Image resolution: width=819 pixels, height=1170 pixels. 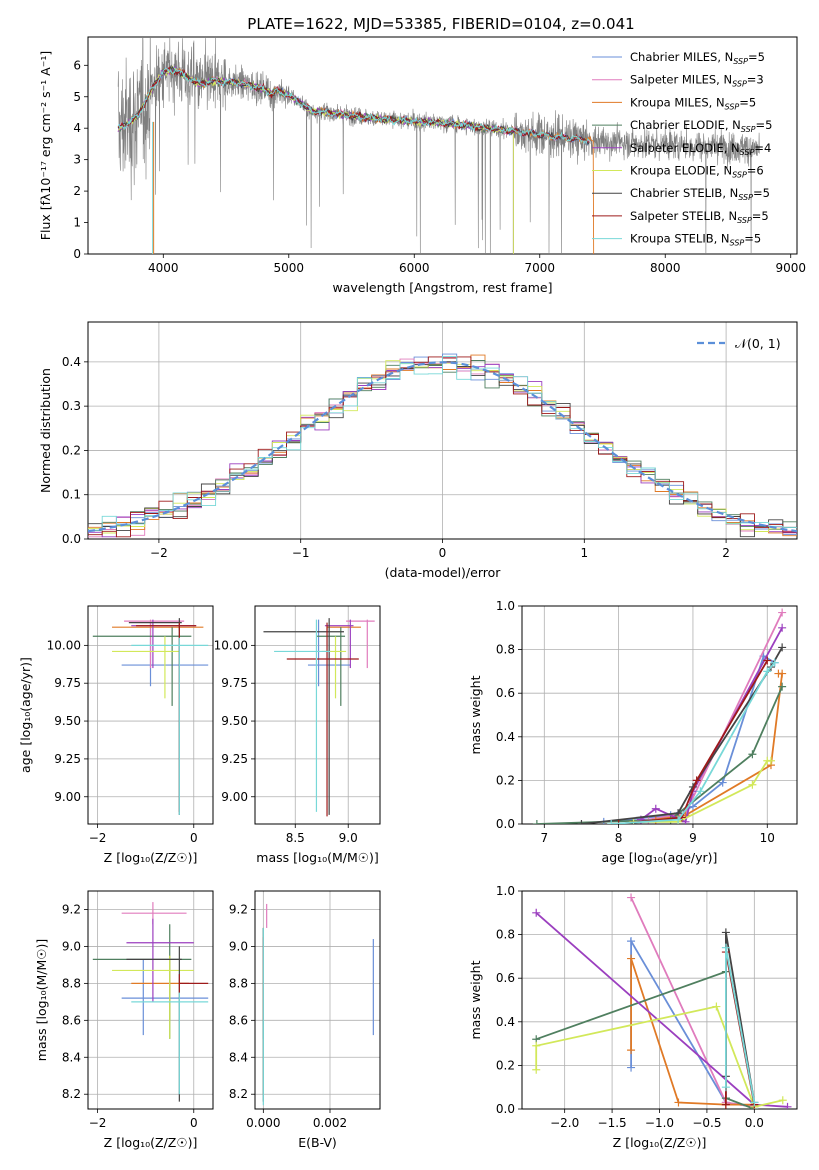 What do you see at coordinates (544, 838) in the screenshot?
I see `x-tick-label: 7` at bounding box center [544, 838].